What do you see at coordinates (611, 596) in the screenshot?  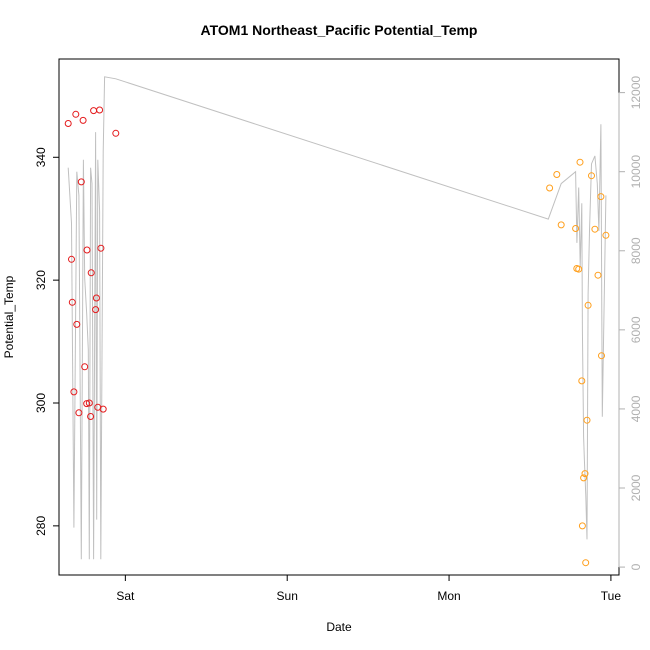 I see `x-tick-label: Tue` at bounding box center [611, 596].